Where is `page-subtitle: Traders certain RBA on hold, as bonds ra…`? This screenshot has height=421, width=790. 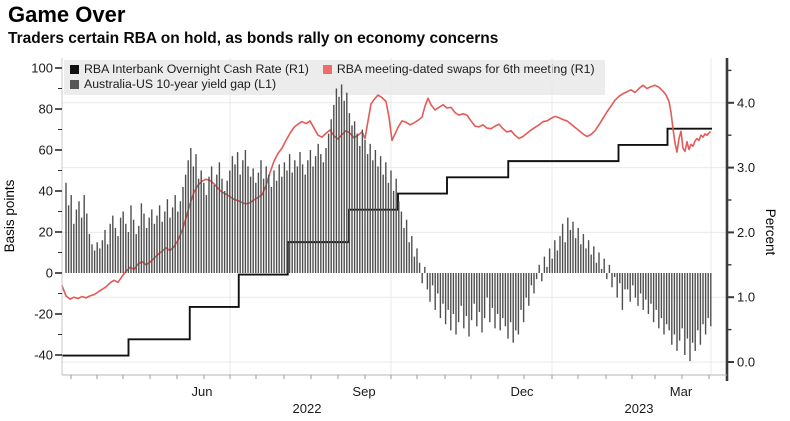
page-subtitle: Traders certain RBA on hold, as bonds ra… is located at coordinates (253, 38).